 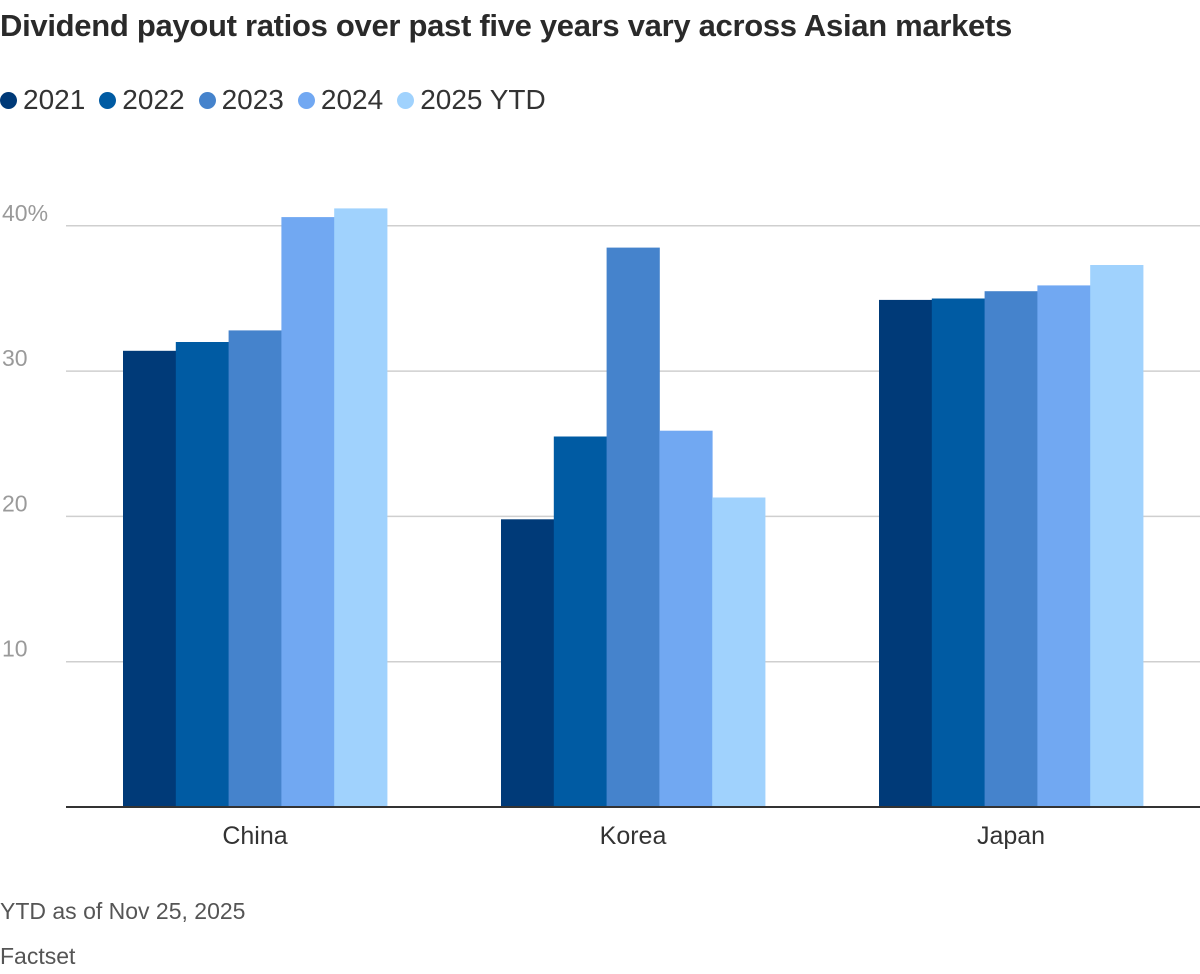 I want to click on legend-item-2025-ytd: 2025 YTD, so click(x=471, y=100).